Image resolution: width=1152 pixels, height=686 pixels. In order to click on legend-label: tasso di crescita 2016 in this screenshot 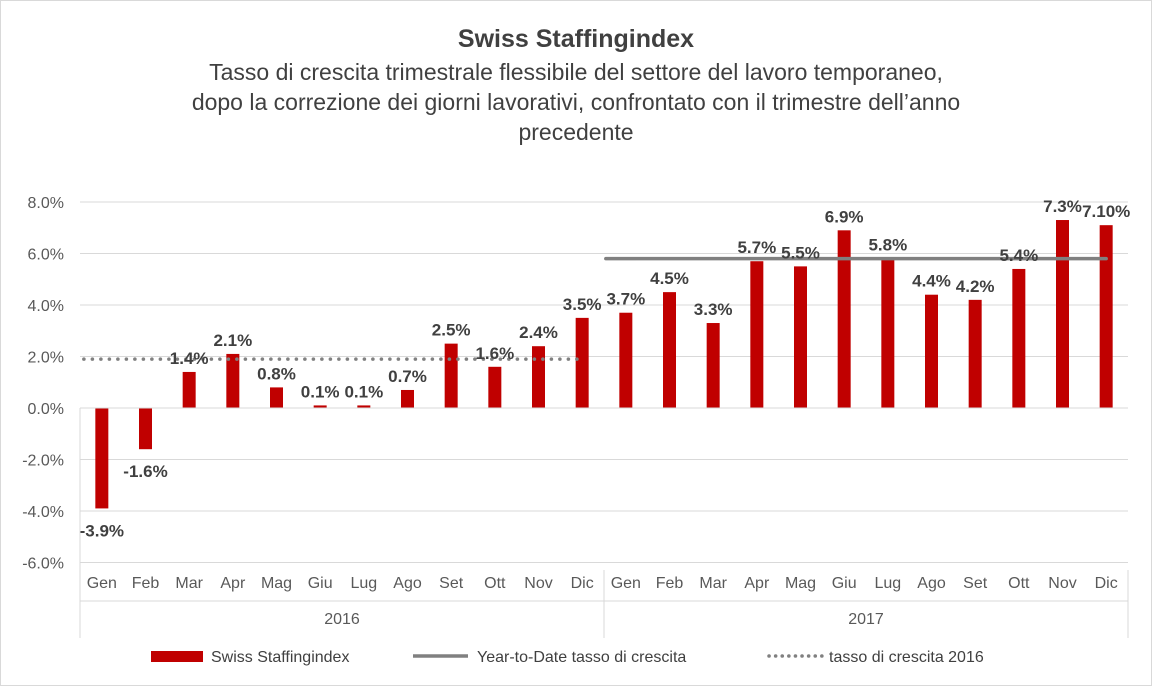, I will do `click(906, 657)`.